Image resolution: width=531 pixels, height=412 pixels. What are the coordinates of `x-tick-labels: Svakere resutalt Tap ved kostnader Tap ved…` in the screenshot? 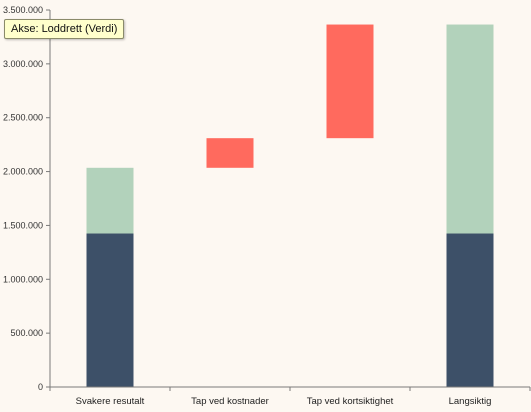 It's located at (284, 401).